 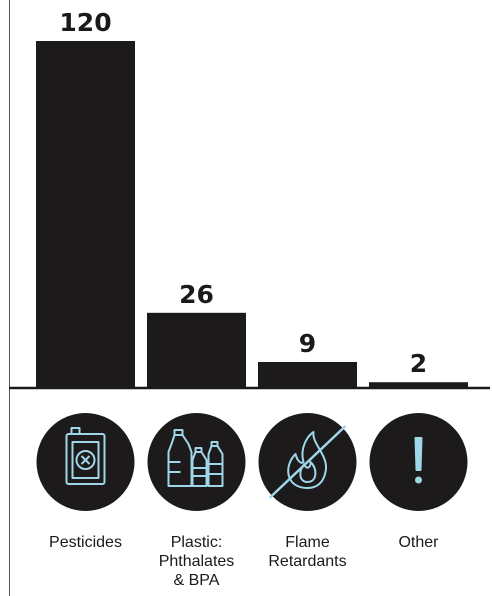 What do you see at coordinates (307, 462) in the screenshot?
I see `no-fire-icon` at bounding box center [307, 462].